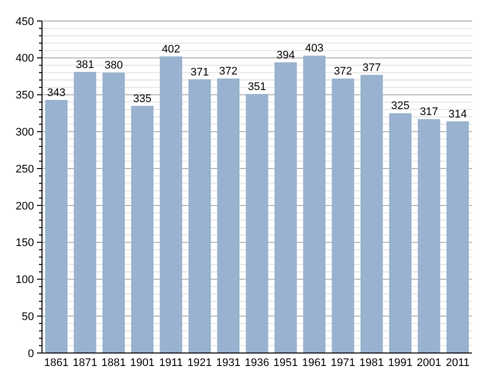 The width and height of the screenshot is (488, 373). What do you see at coordinates (25, 96) in the screenshot?
I see `y-tick-label: 350` at bounding box center [25, 96].